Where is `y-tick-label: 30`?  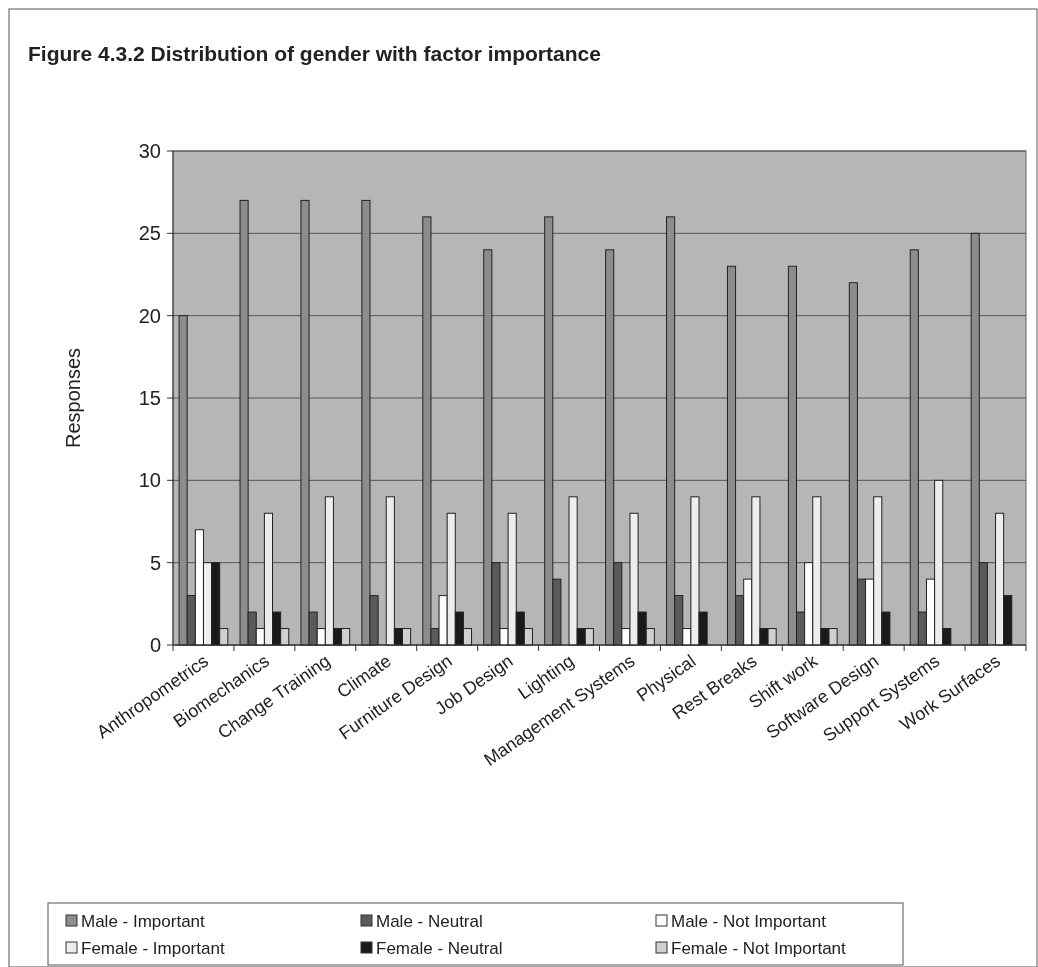 y-tick-label: 30 is located at coordinates (149, 151).